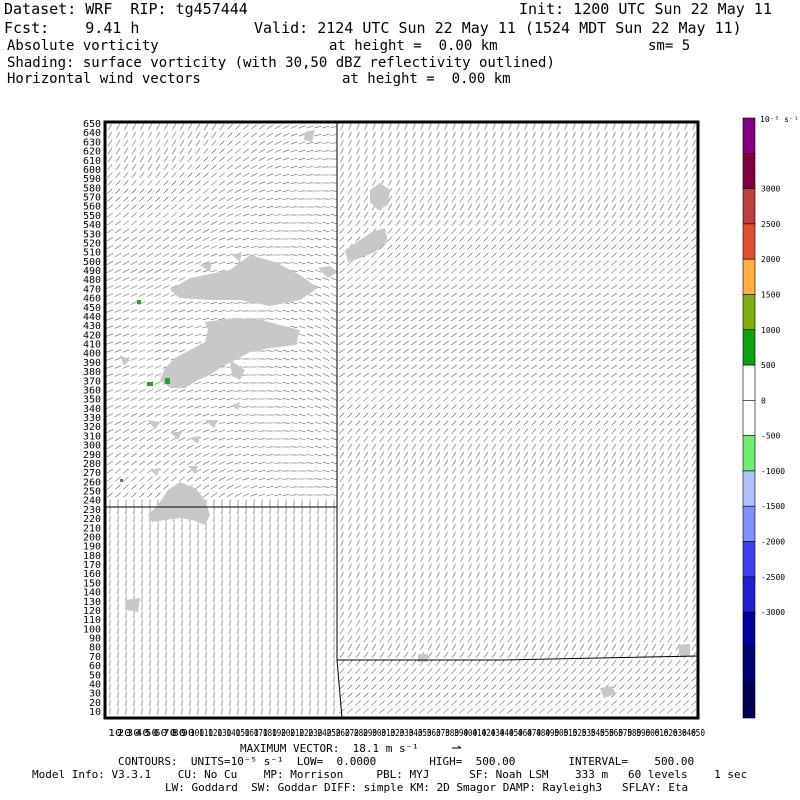  Describe the element at coordinates (92, 354) in the screenshot. I see `y-tick-label: 400` at that location.